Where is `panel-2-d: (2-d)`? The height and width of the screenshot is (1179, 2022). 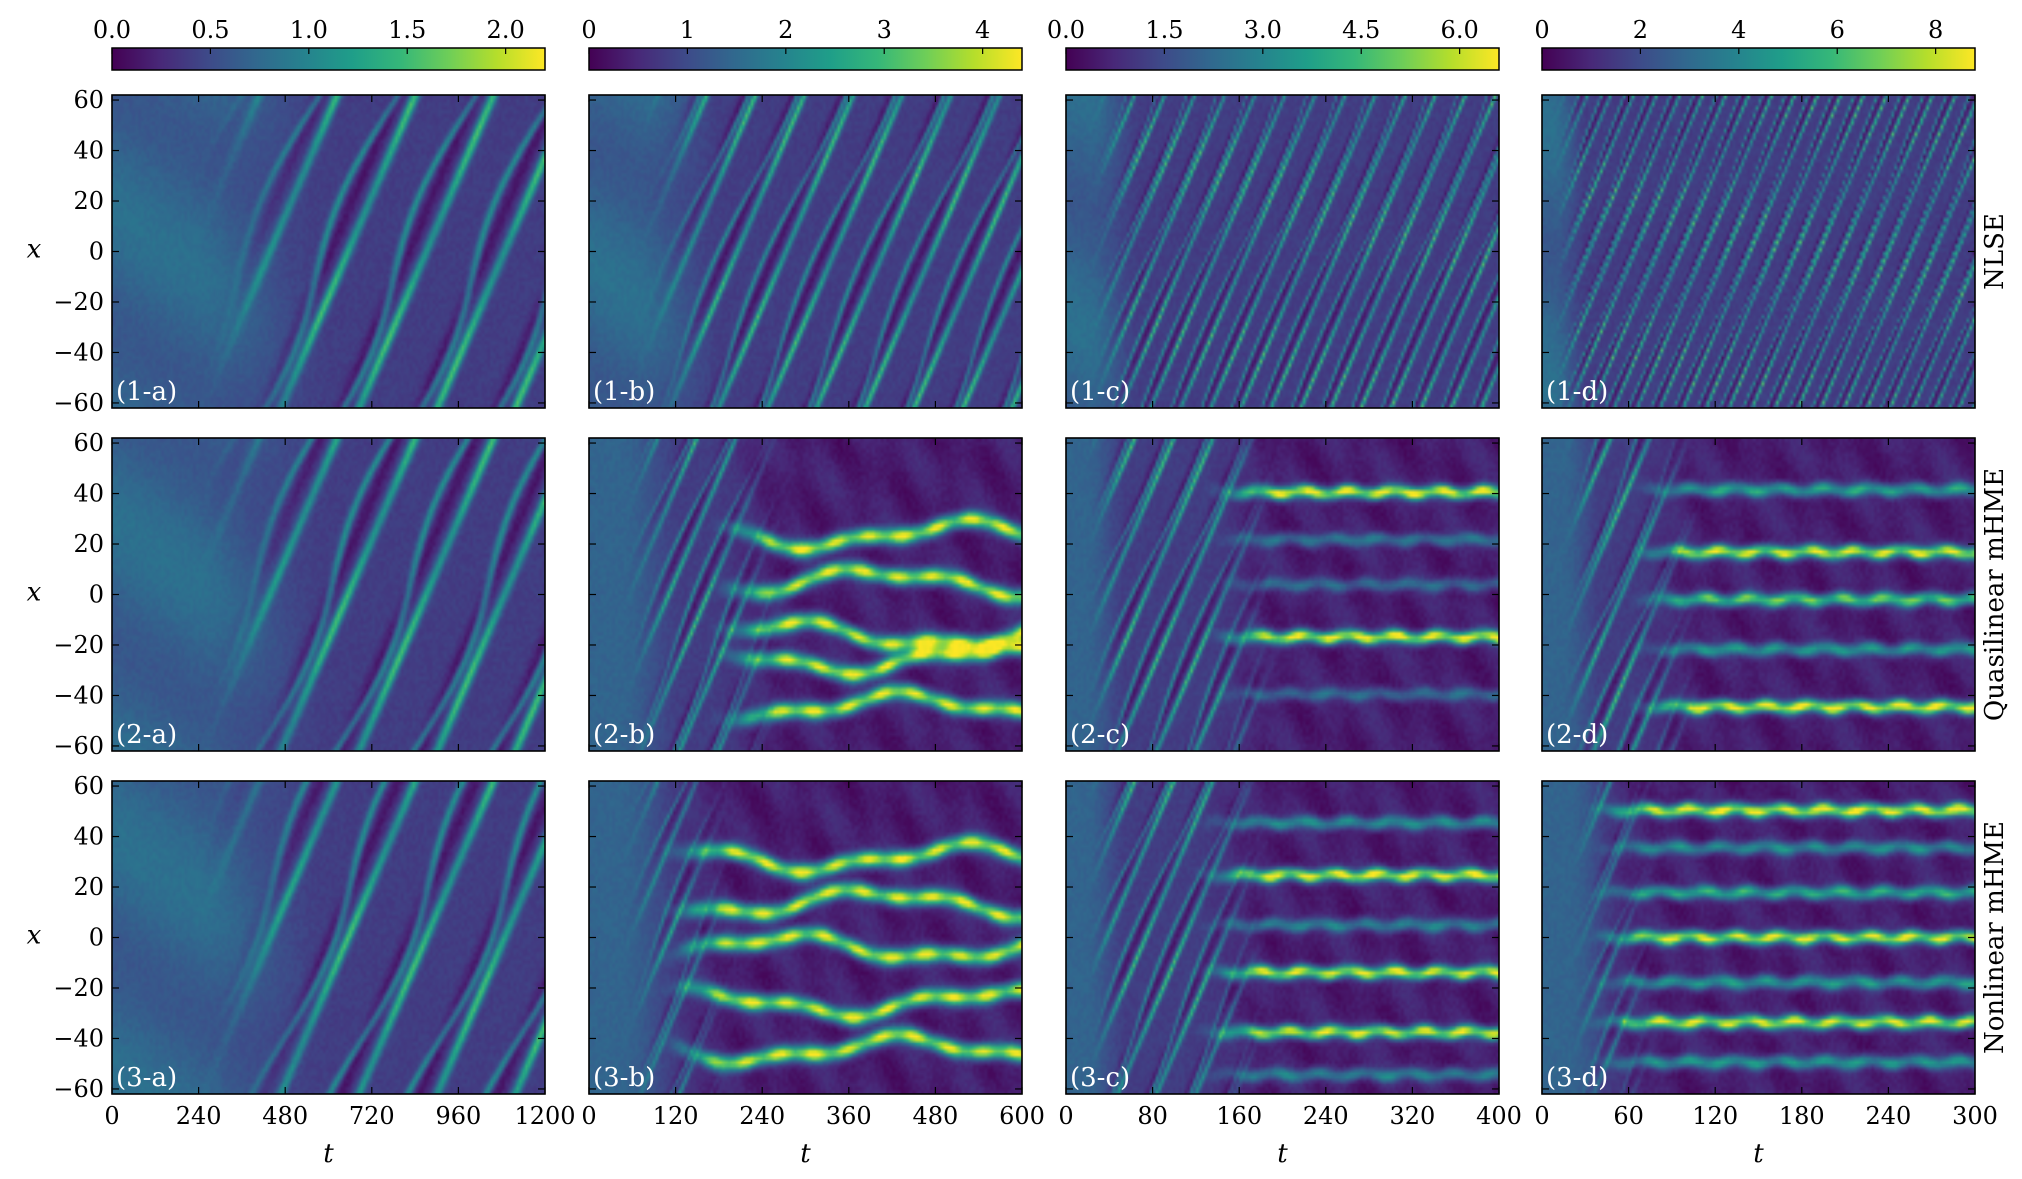
panel-2-d: (2-d) is located at coordinates (1758, 594).